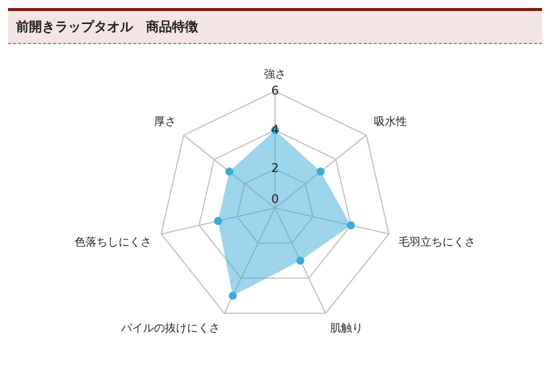 This screenshot has height=376, width=550. I want to click on spoke-label: 肌触り, so click(347, 328).